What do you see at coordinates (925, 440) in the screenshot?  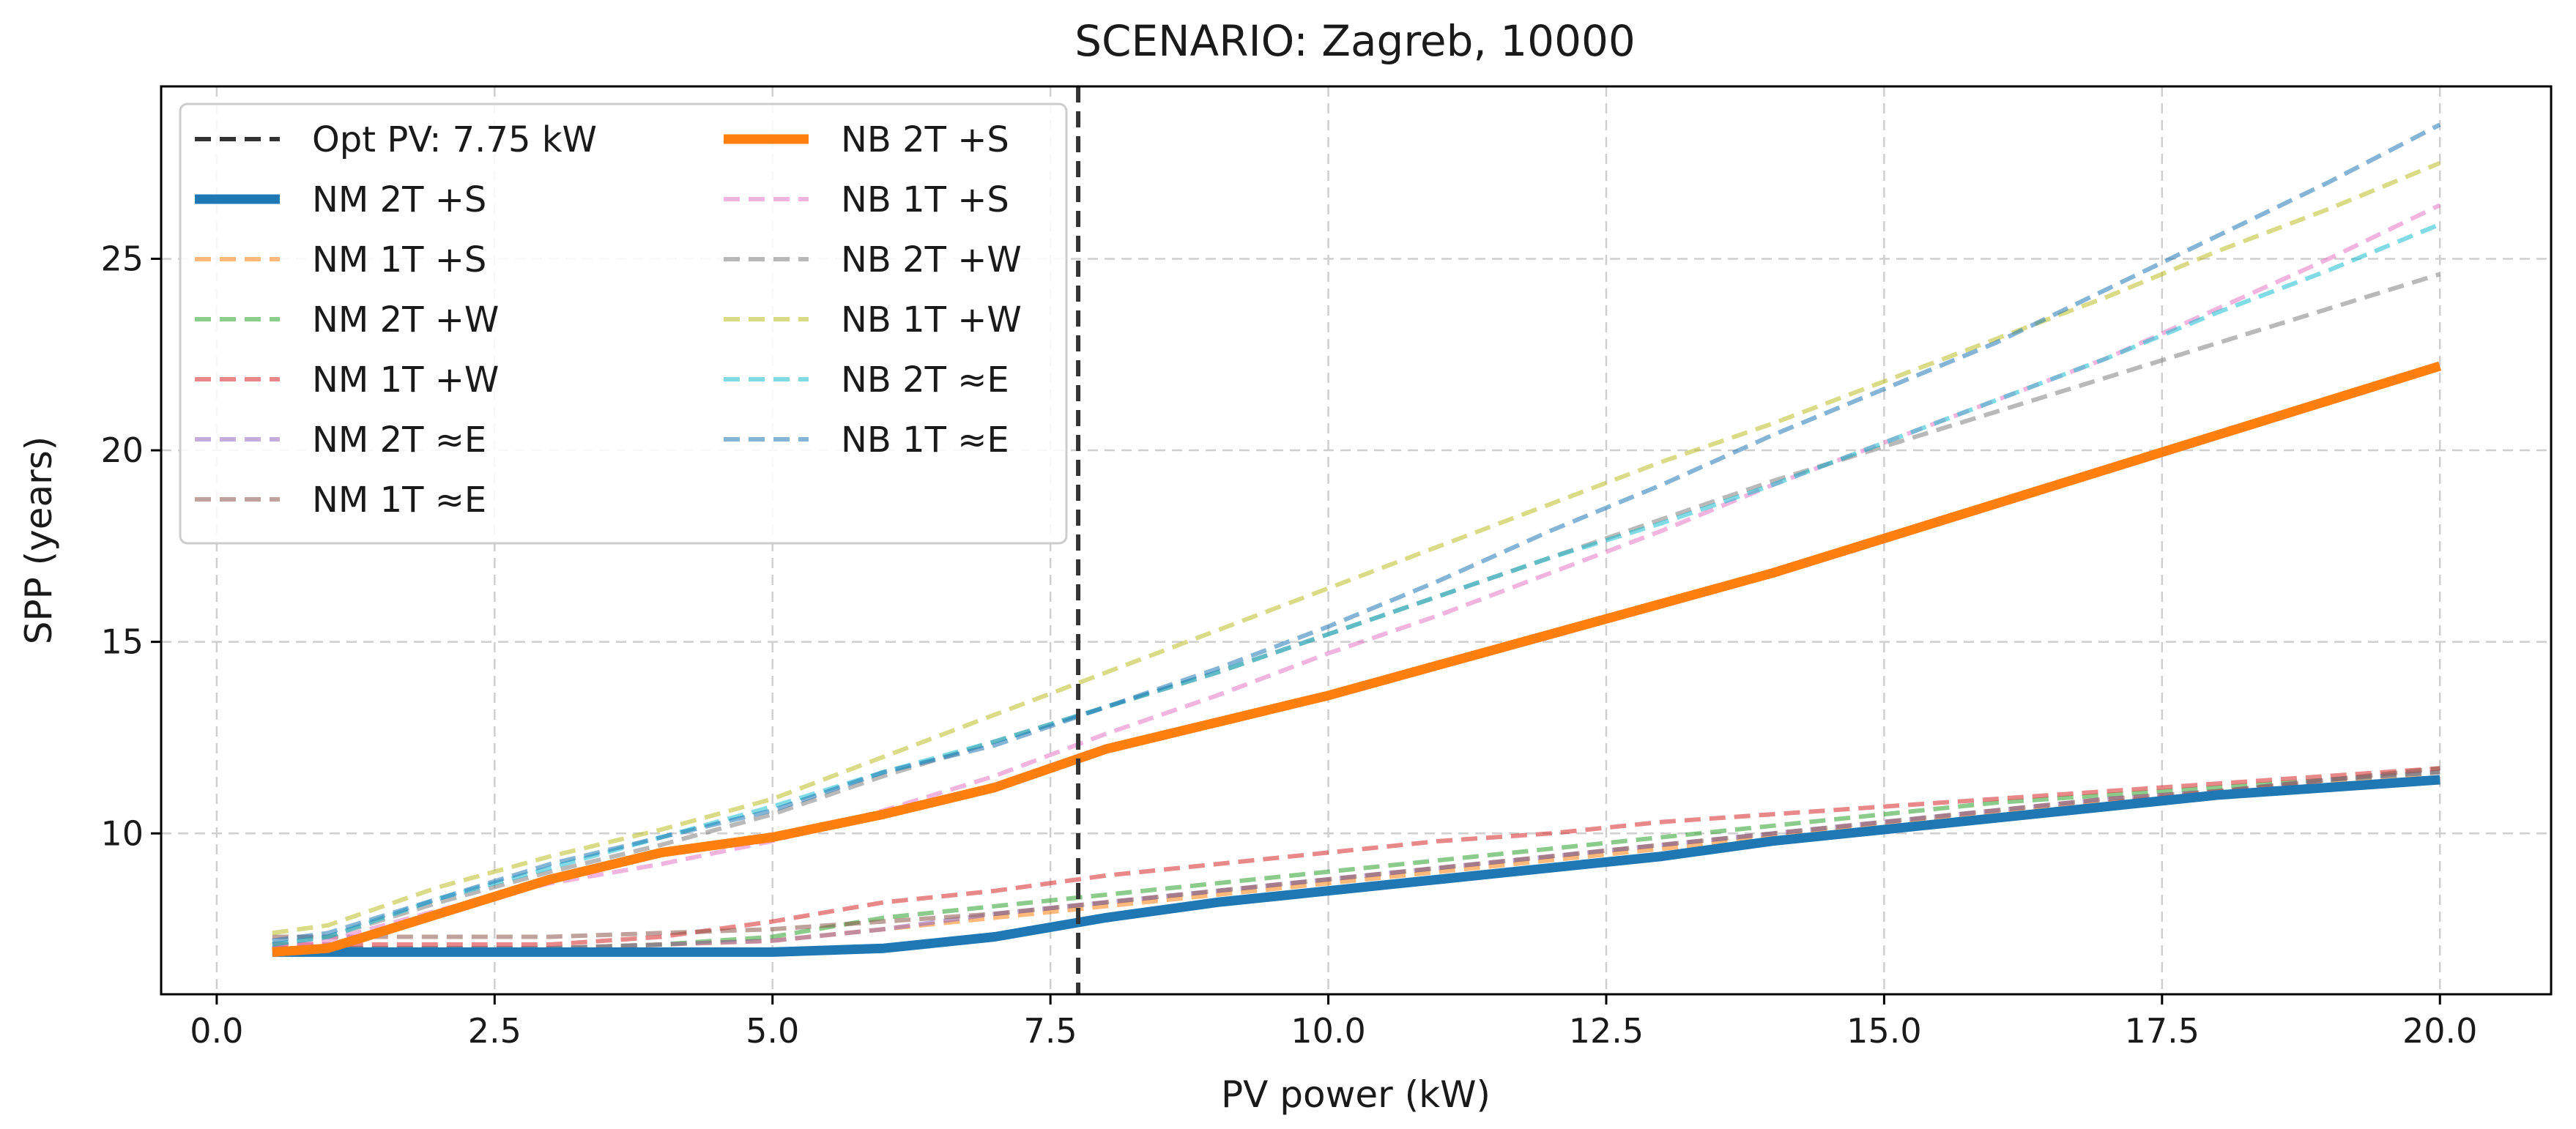 I see `legend-label: NB 1T ≈E` at bounding box center [925, 440].